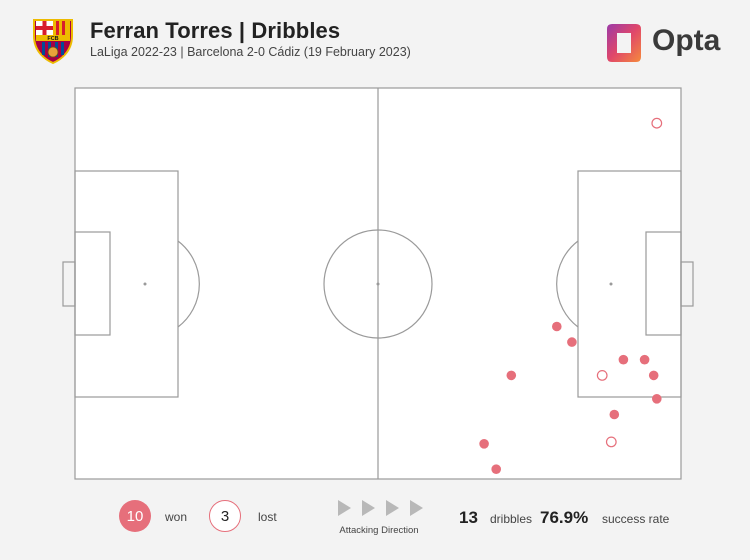 The height and width of the screenshot is (560, 750). What do you see at coordinates (624, 43) in the screenshot?
I see `opta-logo-icon` at bounding box center [624, 43].